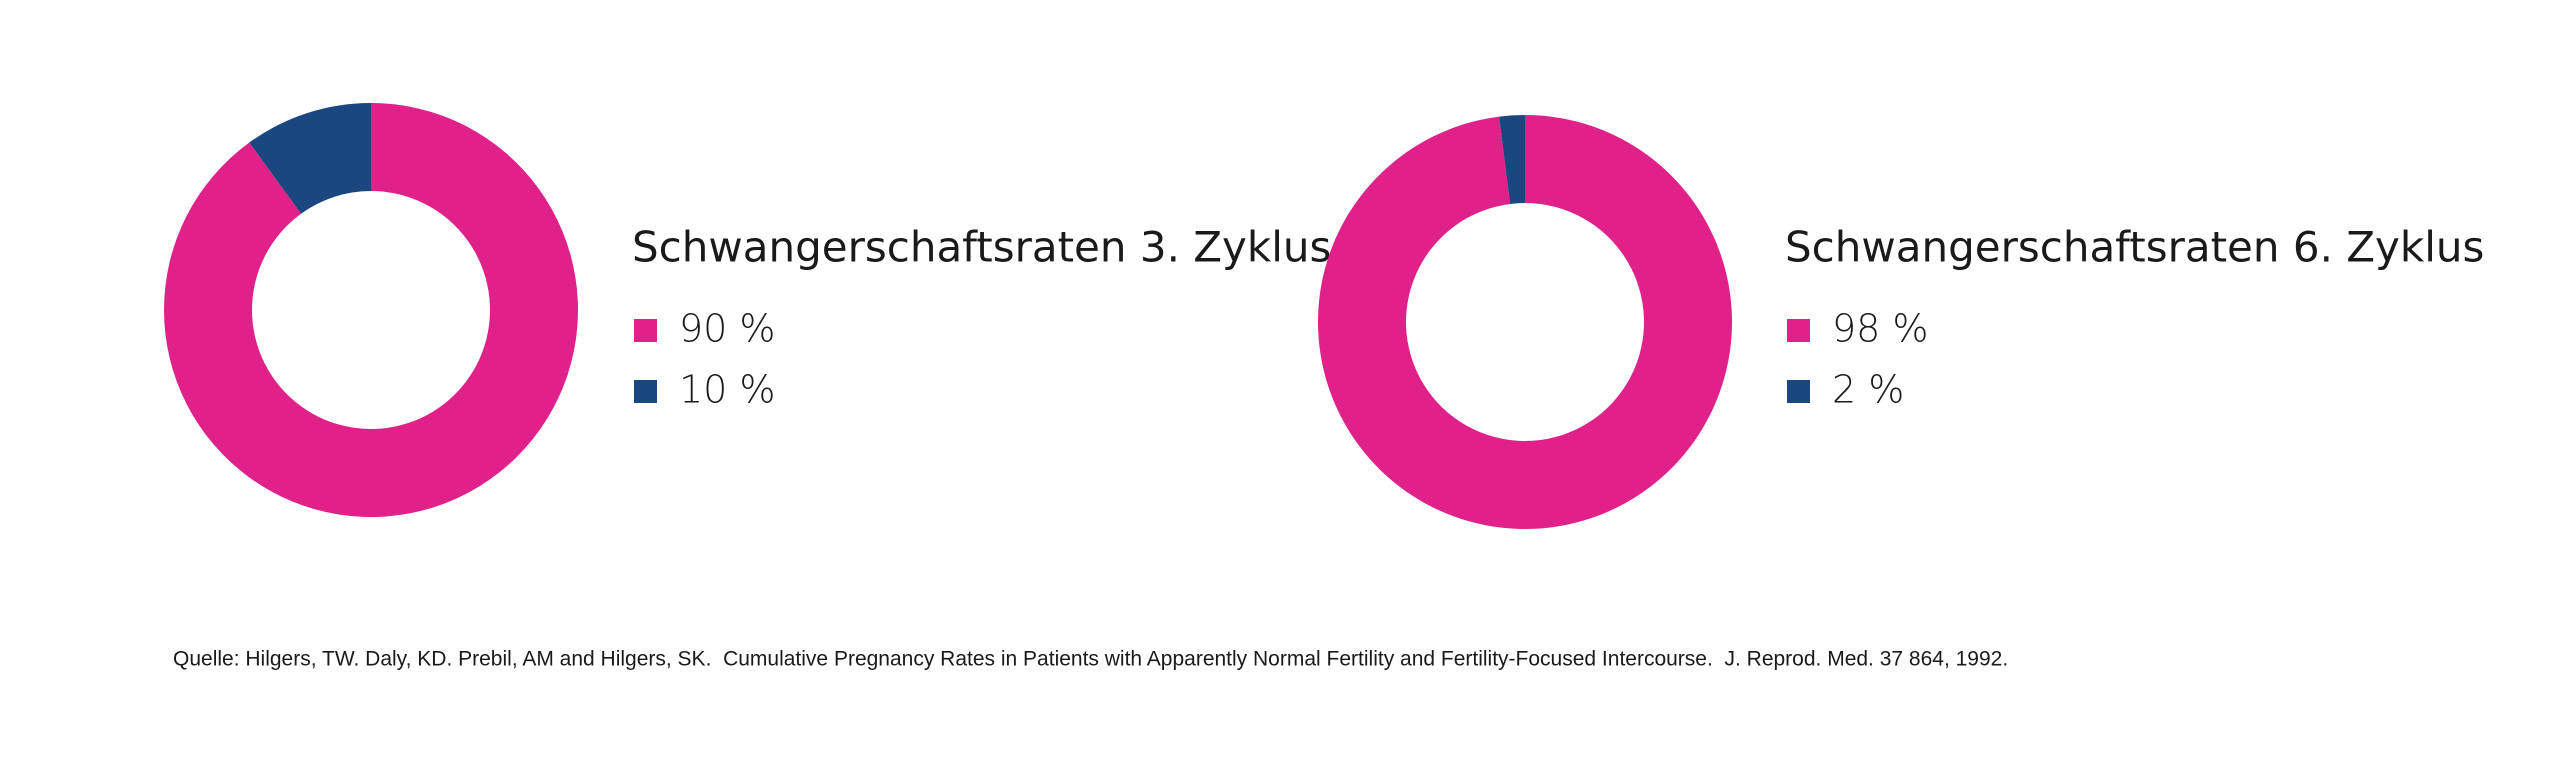 The width and height of the screenshot is (2560, 784). Describe the element at coordinates (1868, 390) in the screenshot. I see `legend-label: 2 %` at that location.